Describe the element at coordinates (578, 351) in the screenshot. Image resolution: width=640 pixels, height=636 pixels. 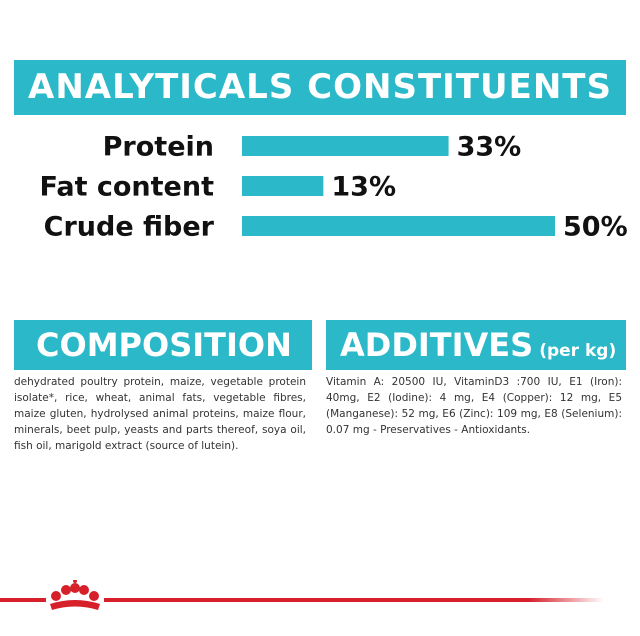
I see `unit-label: (per kg)` at that location.